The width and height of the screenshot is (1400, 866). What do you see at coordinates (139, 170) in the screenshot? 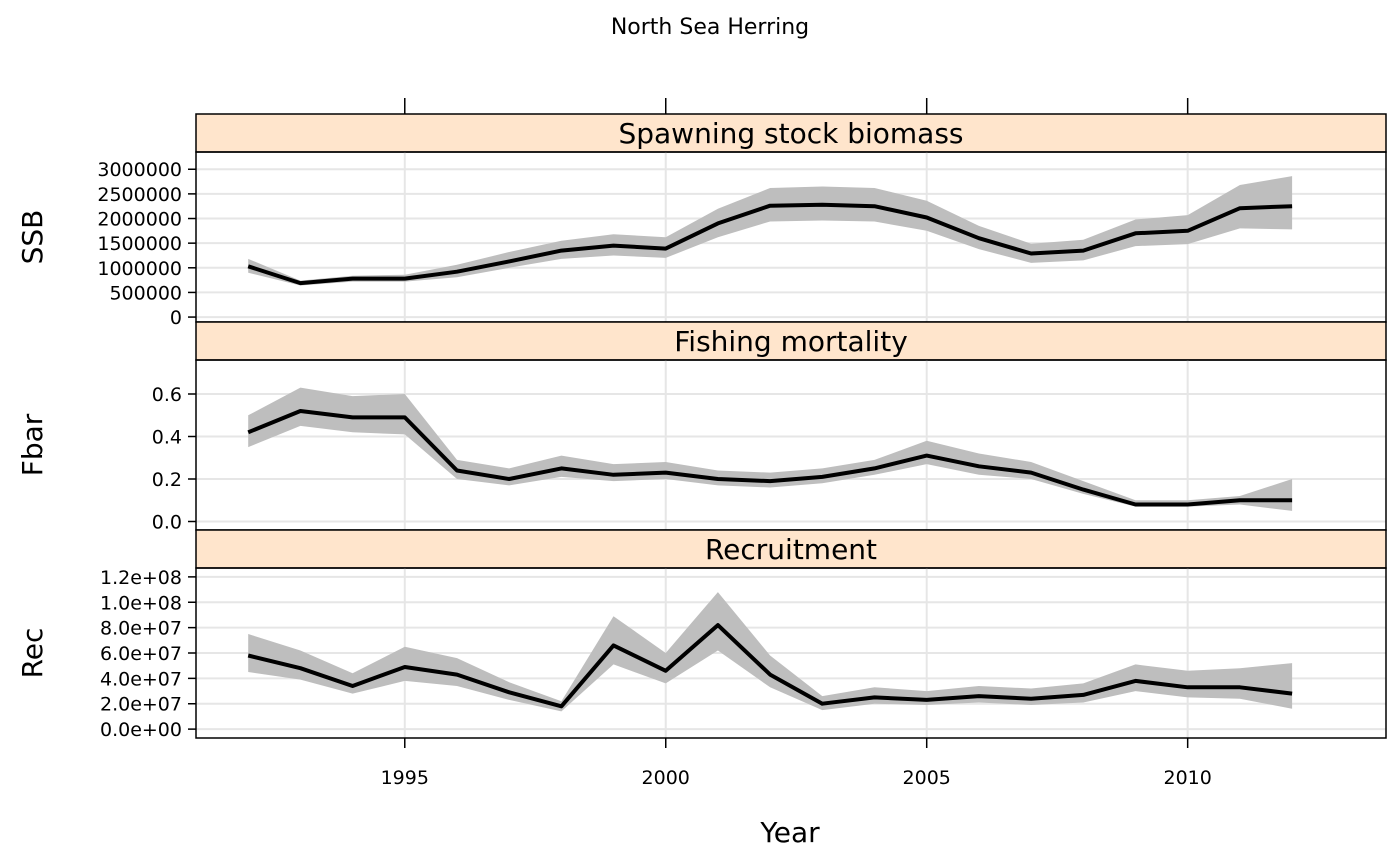
I see `y-tick-label: 3000000` at bounding box center [139, 170].